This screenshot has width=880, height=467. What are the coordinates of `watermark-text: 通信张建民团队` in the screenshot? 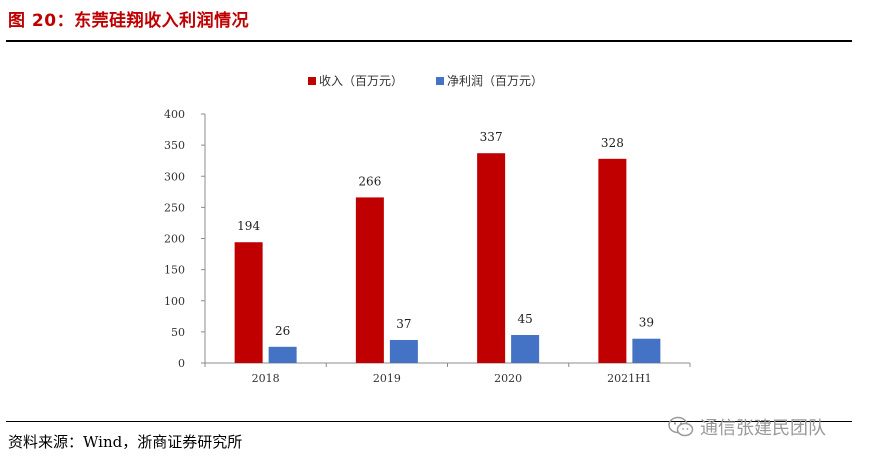 It's located at (763, 428).